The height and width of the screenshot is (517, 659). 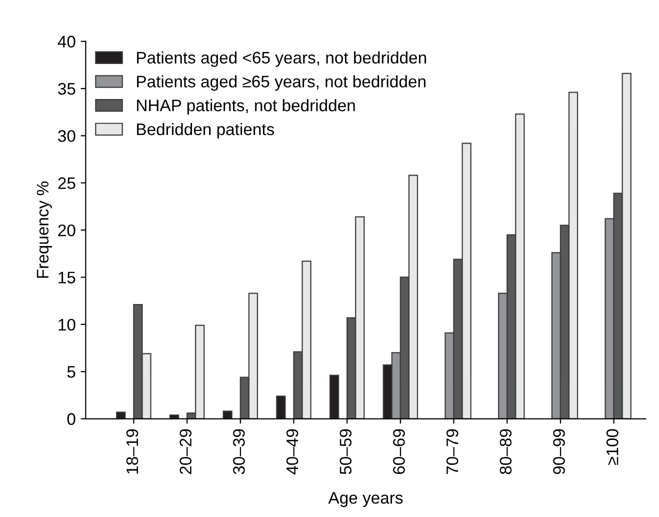 What do you see at coordinates (44, 230) in the screenshot?
I see `y-axis-title: Frequency %` at bounding box center [44, 230].